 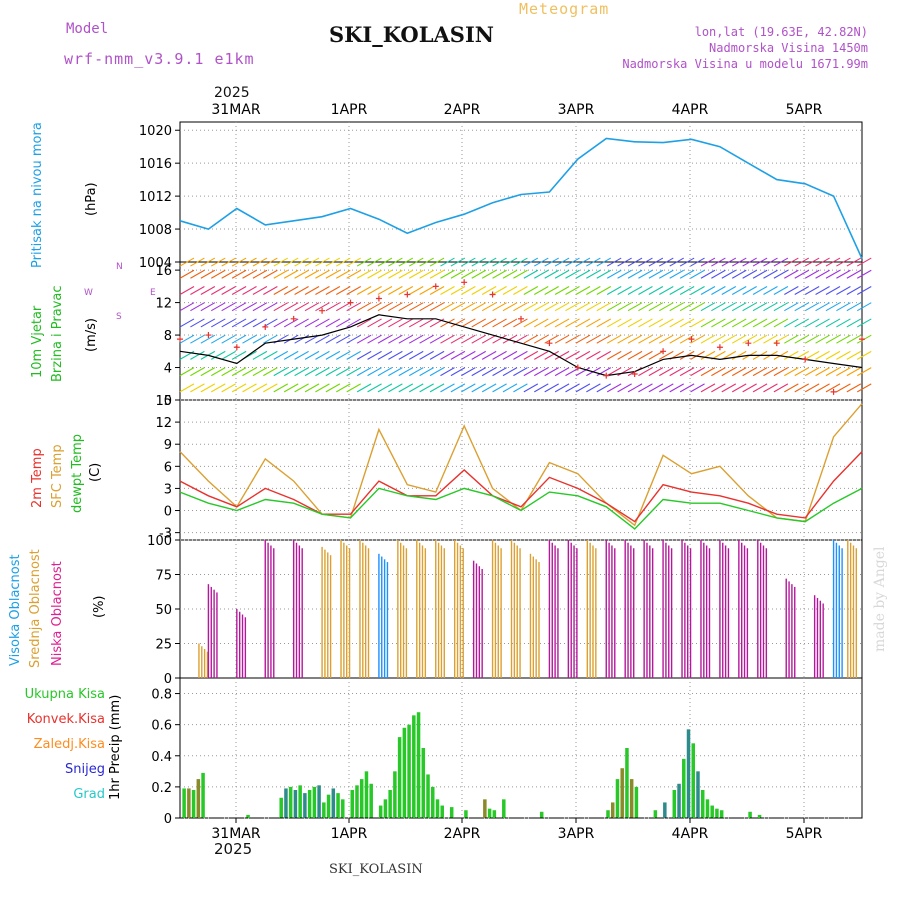 I want to click on y-tick-label: 0.2, so click(x=161, y=788).